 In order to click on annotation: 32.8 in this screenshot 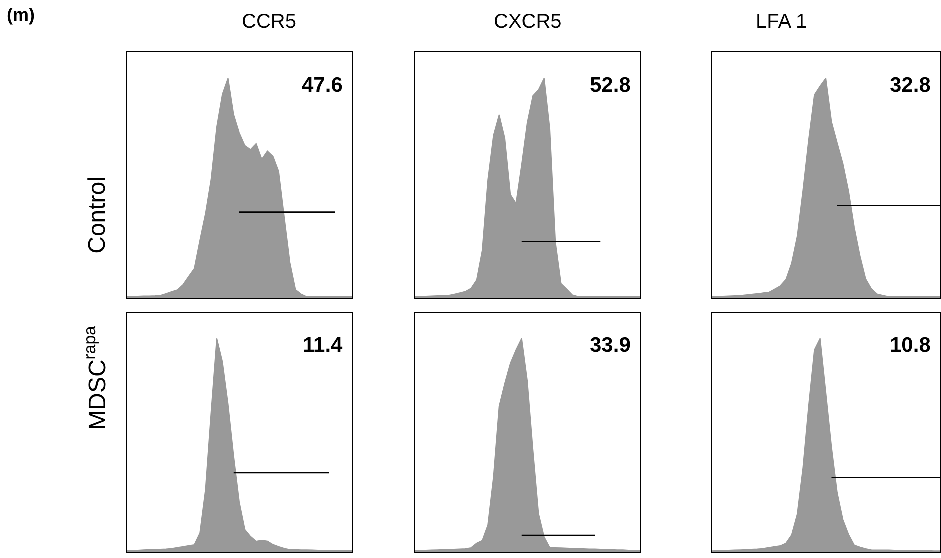, I will do `click(911, 85)`.